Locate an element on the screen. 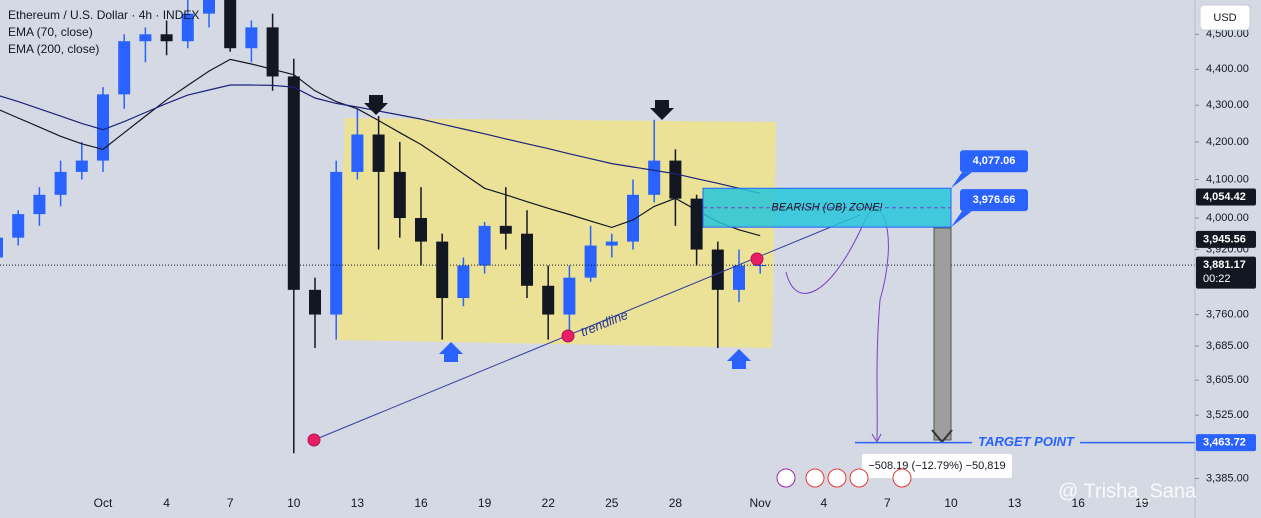  price-tag-label: 3,945.56 is located at coordinates (1224, 239).